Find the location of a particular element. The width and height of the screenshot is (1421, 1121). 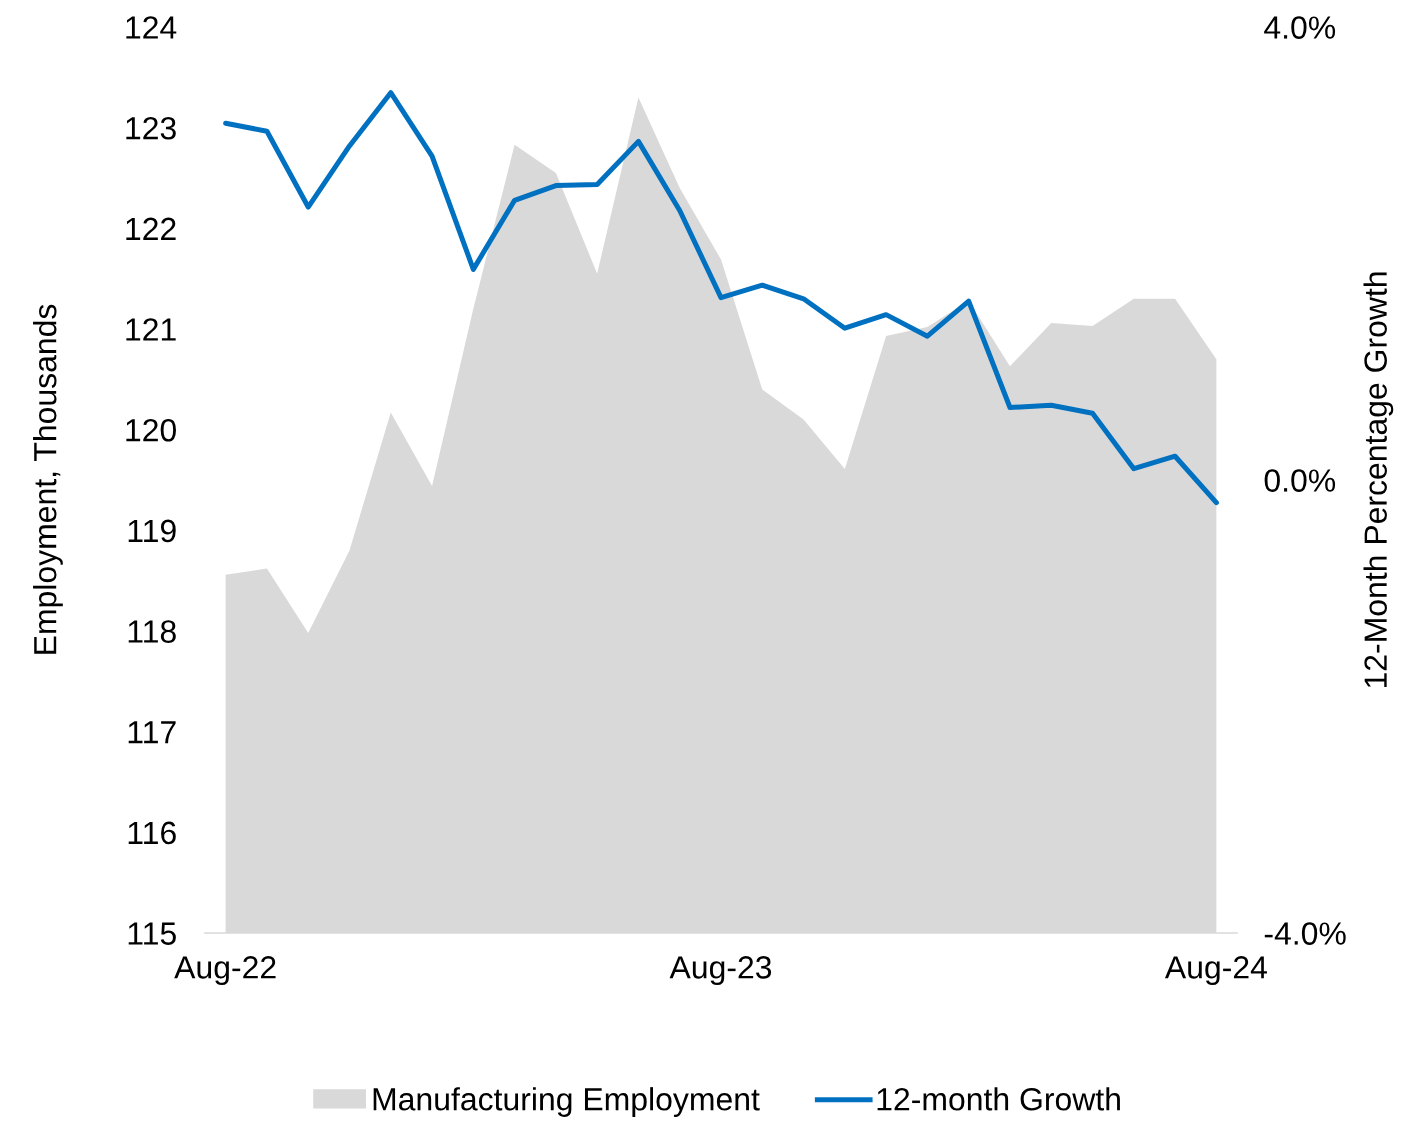

y-axis-title: Employment, Thousands is located at coordinates (48, 479).